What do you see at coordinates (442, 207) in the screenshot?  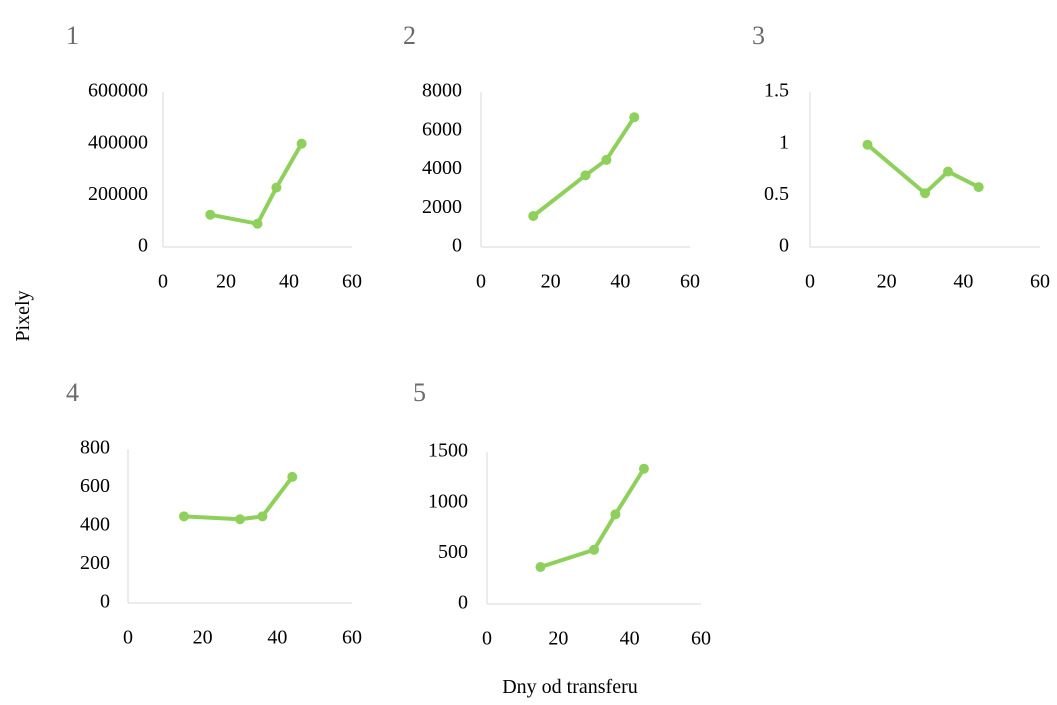 I see `y-tick-label: 2000` at bounding box center [442, 207].